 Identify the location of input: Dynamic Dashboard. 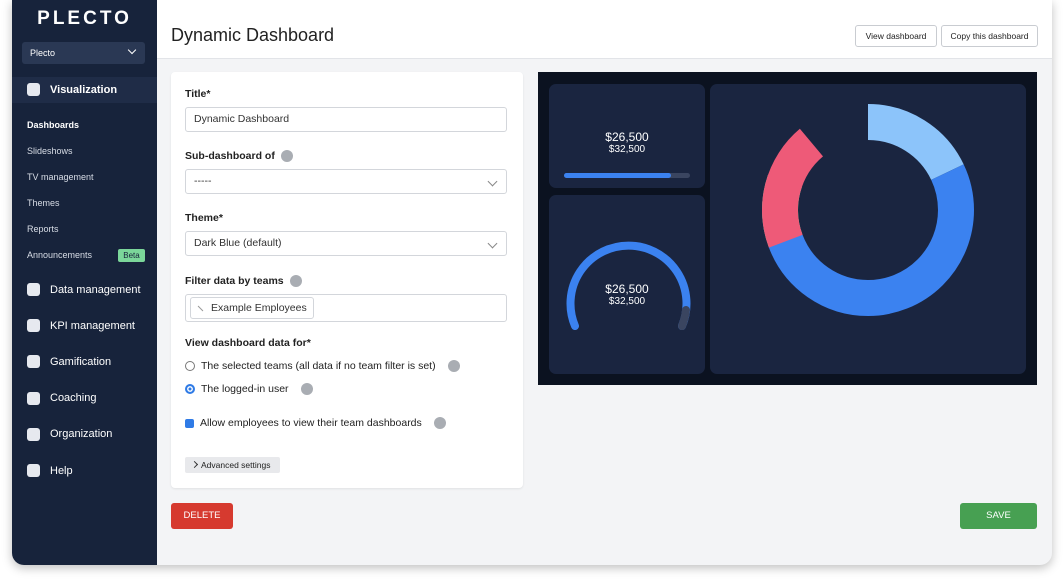
(346, 119).